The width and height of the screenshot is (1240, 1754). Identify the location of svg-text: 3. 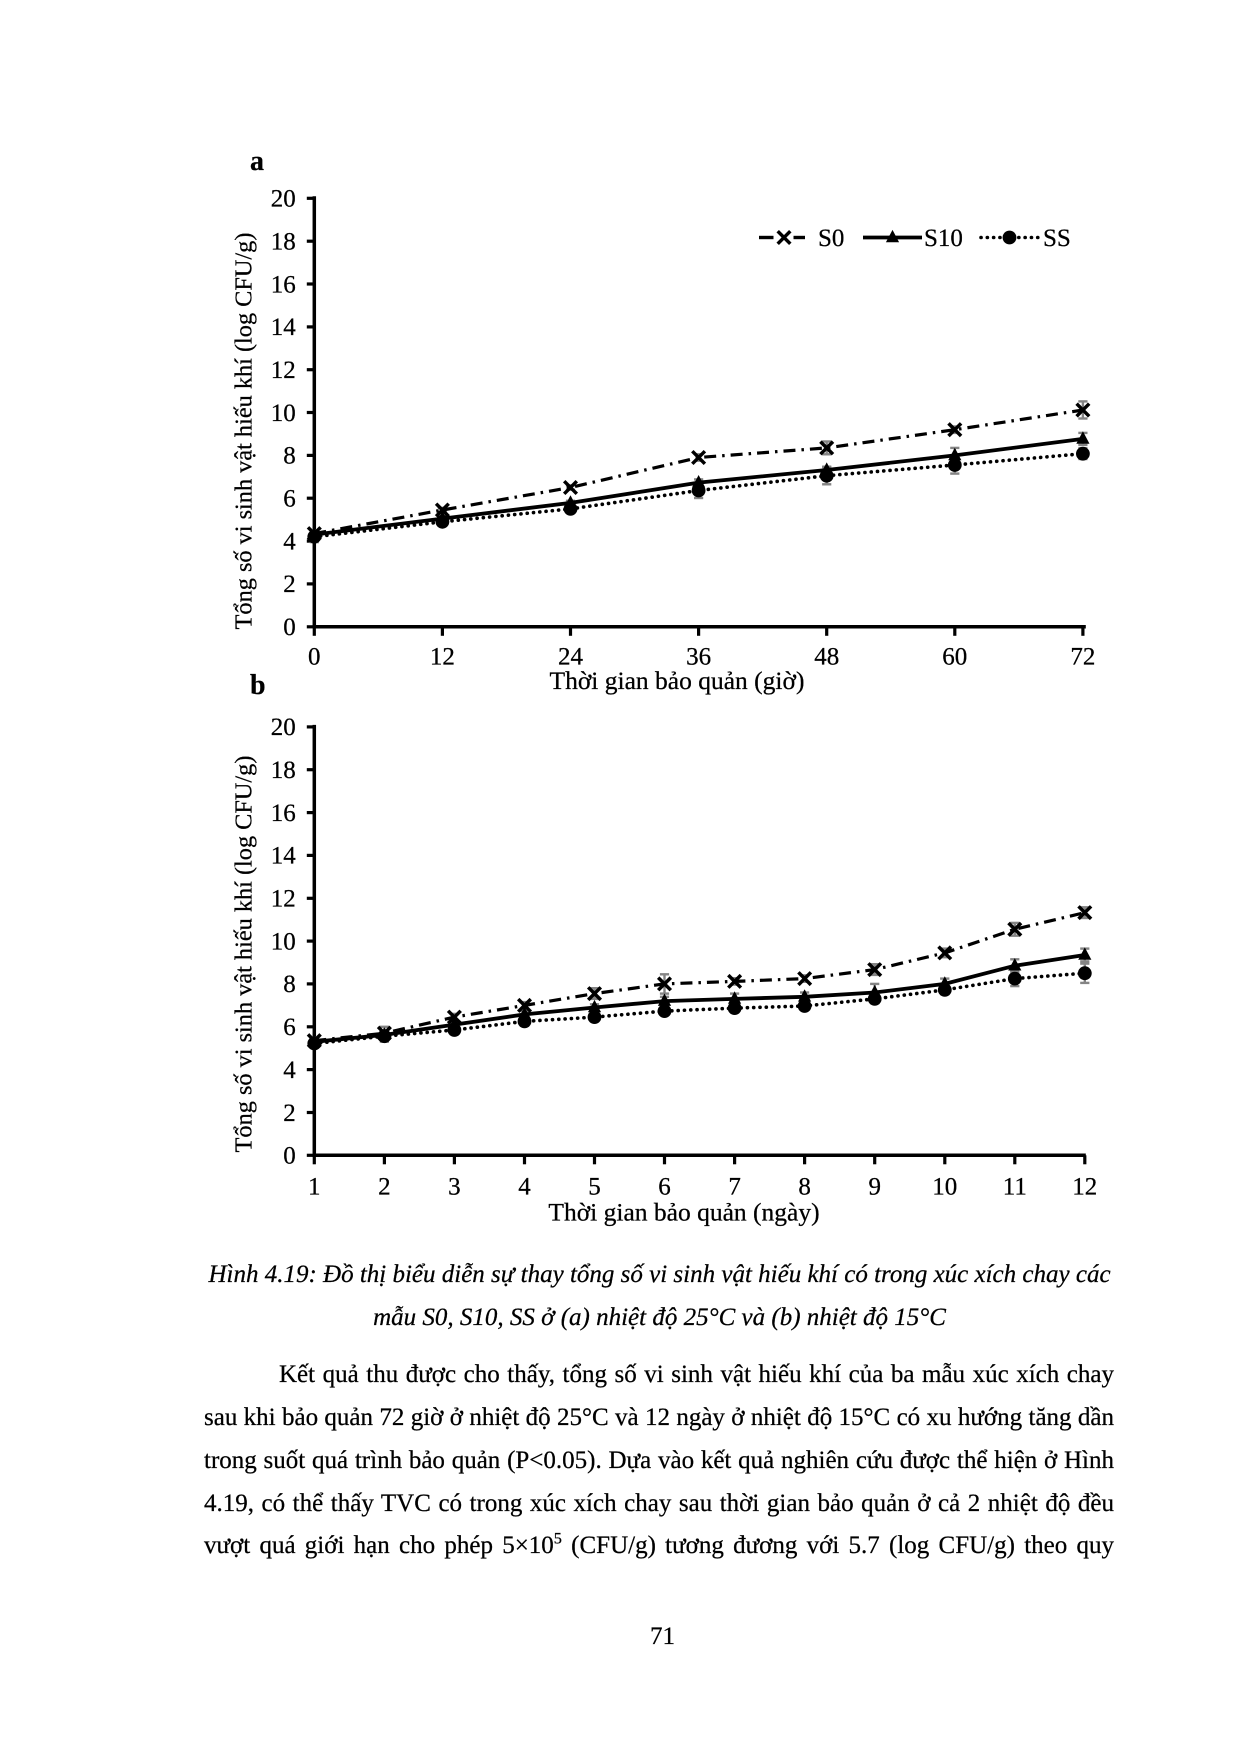
(454, 1187).